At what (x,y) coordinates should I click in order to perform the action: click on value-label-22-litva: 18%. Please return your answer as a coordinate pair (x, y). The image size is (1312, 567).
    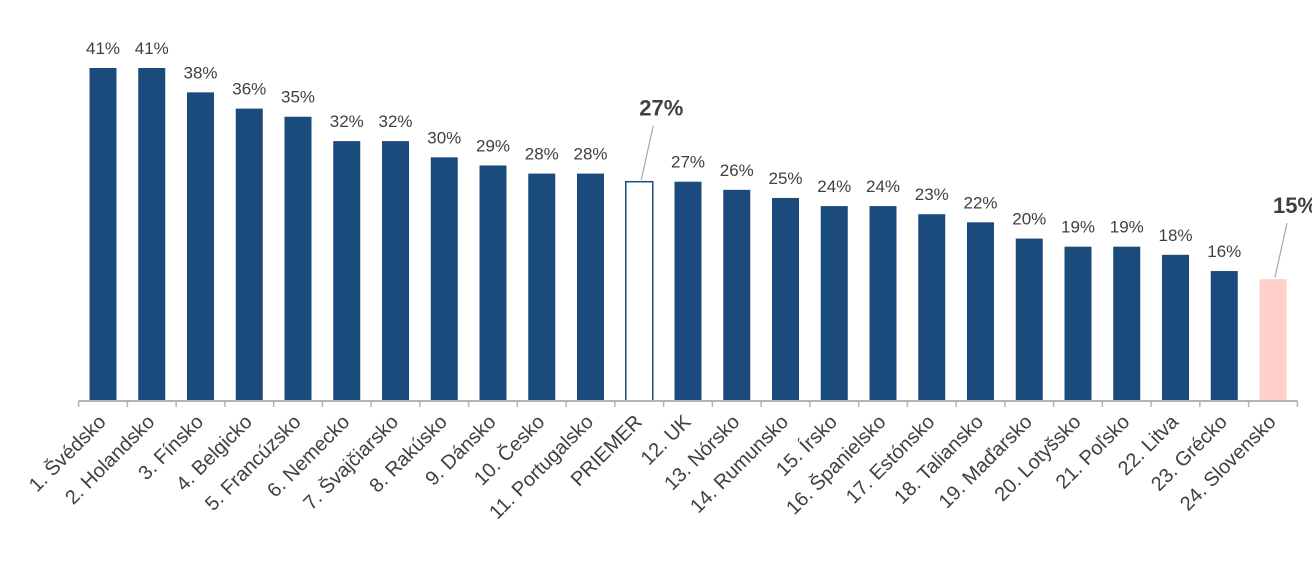
    Looking at the image, I should click on (1175, 235).